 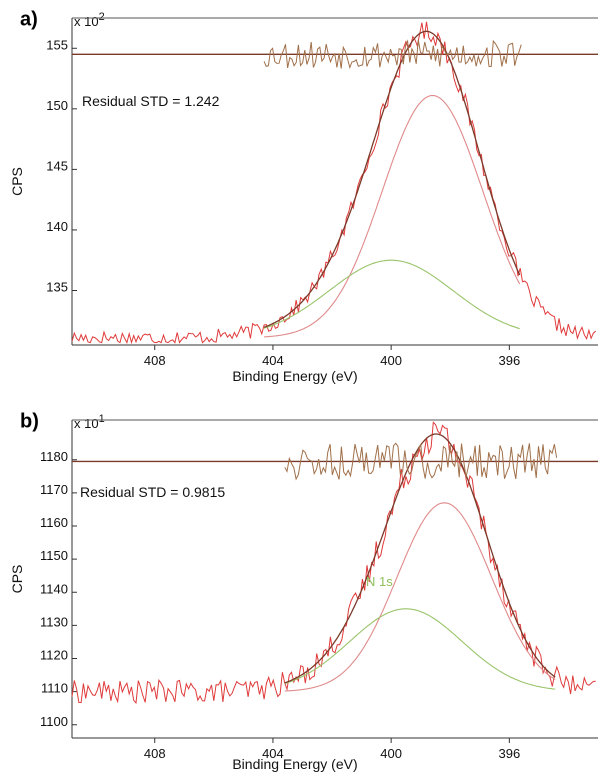 What do you see at coordinates (57, 226) in the screenshot?
I see `y-tick-label: 140` at bounding box center [57, 226].